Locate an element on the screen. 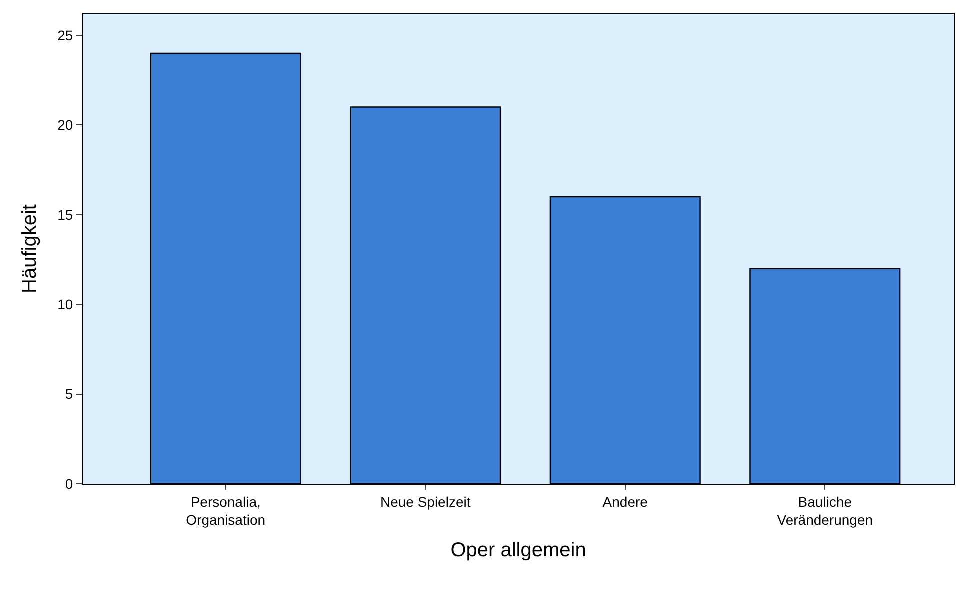 The width and height of the screenshot is (960, 593). y-tick-label: 20 is located at coordinates (66, 125).